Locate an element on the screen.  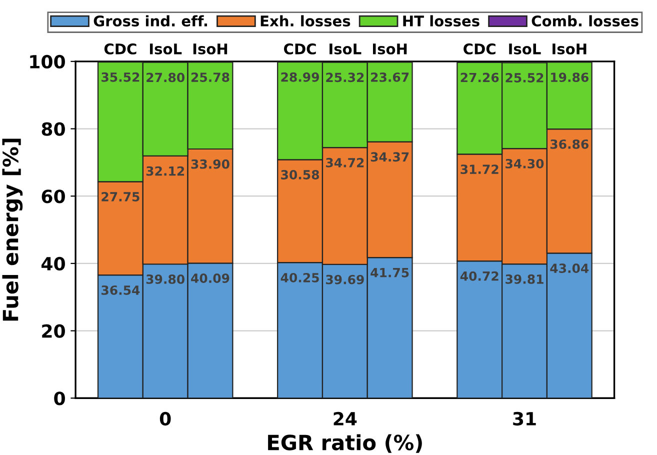
y-tick-label: 80 is located at coordinates (53, 129).